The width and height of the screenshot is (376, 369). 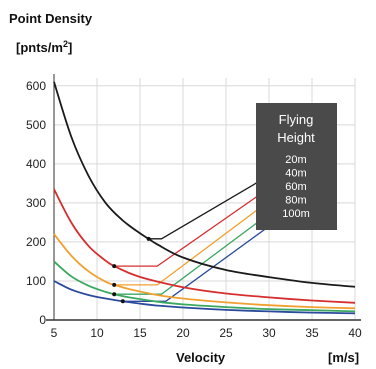 What do you see at coordinates (269, 333) in the screenshot?
I see `x-tick-label-30: 30` at bounding box center [269, 333].